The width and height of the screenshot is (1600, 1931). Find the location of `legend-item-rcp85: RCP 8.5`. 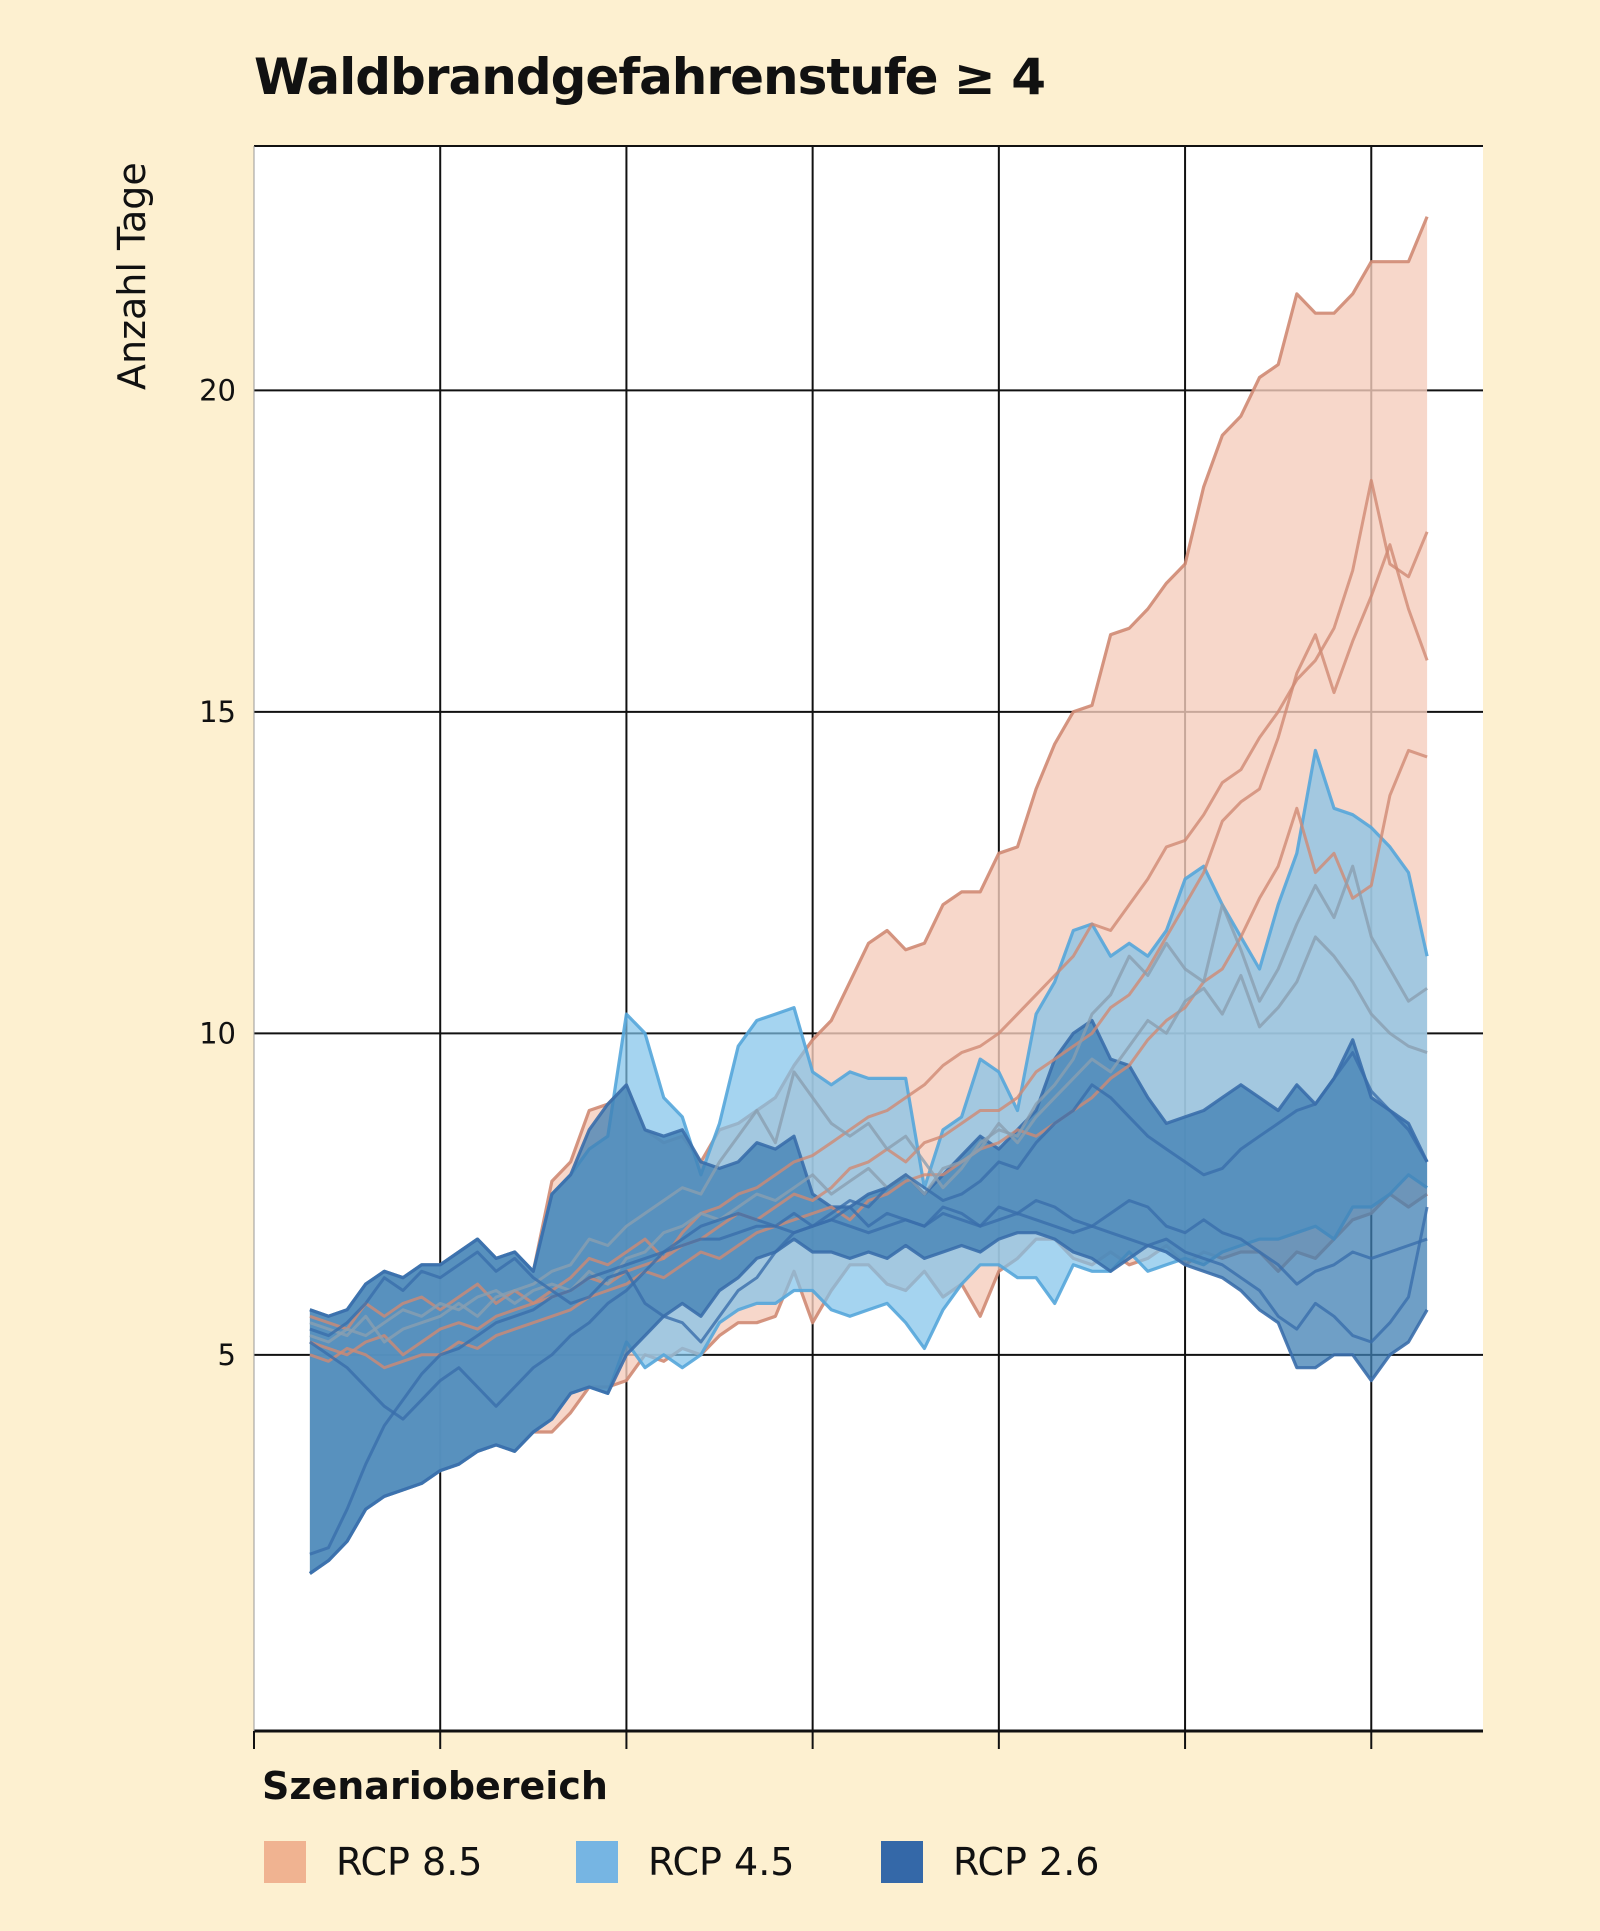

legend-item-rcp85: RCP 8.5 is located at coordinates (373, 1862).